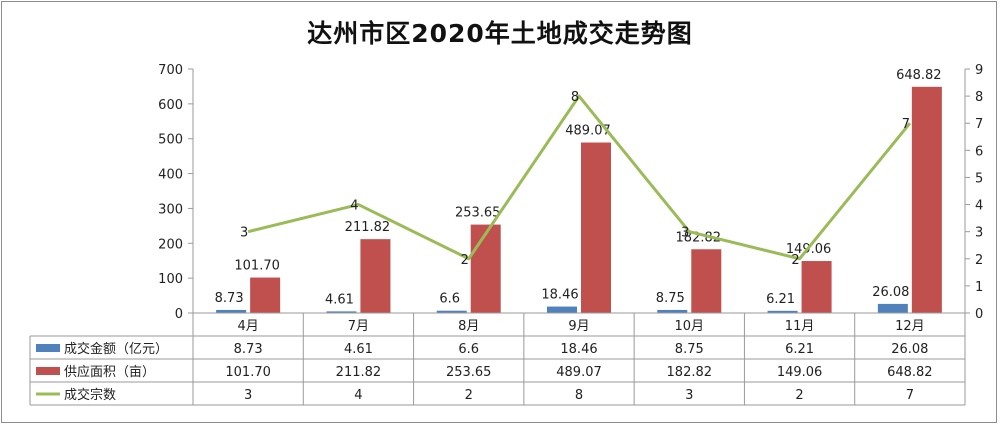 The height and width of the screenshot is (426, 1000). What do you see at coordinates (339, 299) in the screenshot?
I see `data-label-amount: 4.61` at bounding box center [339, 299].